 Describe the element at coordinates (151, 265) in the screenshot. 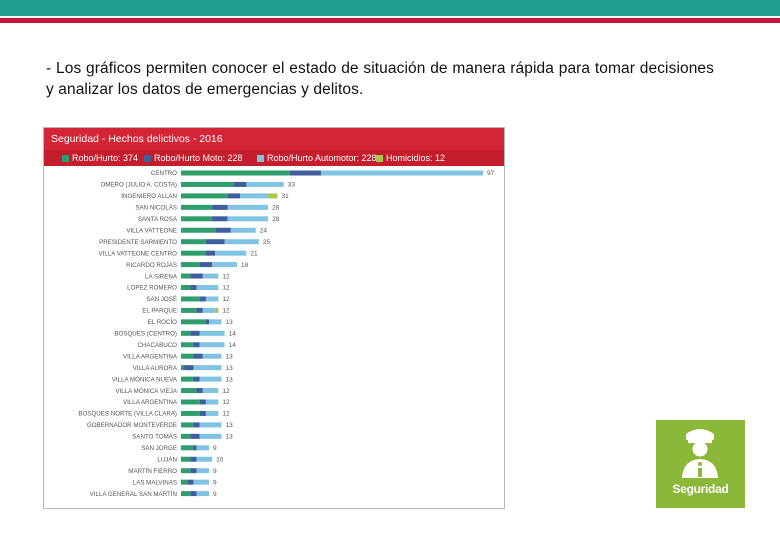

I see `category-label: RICARDO ROJAS` at that location.